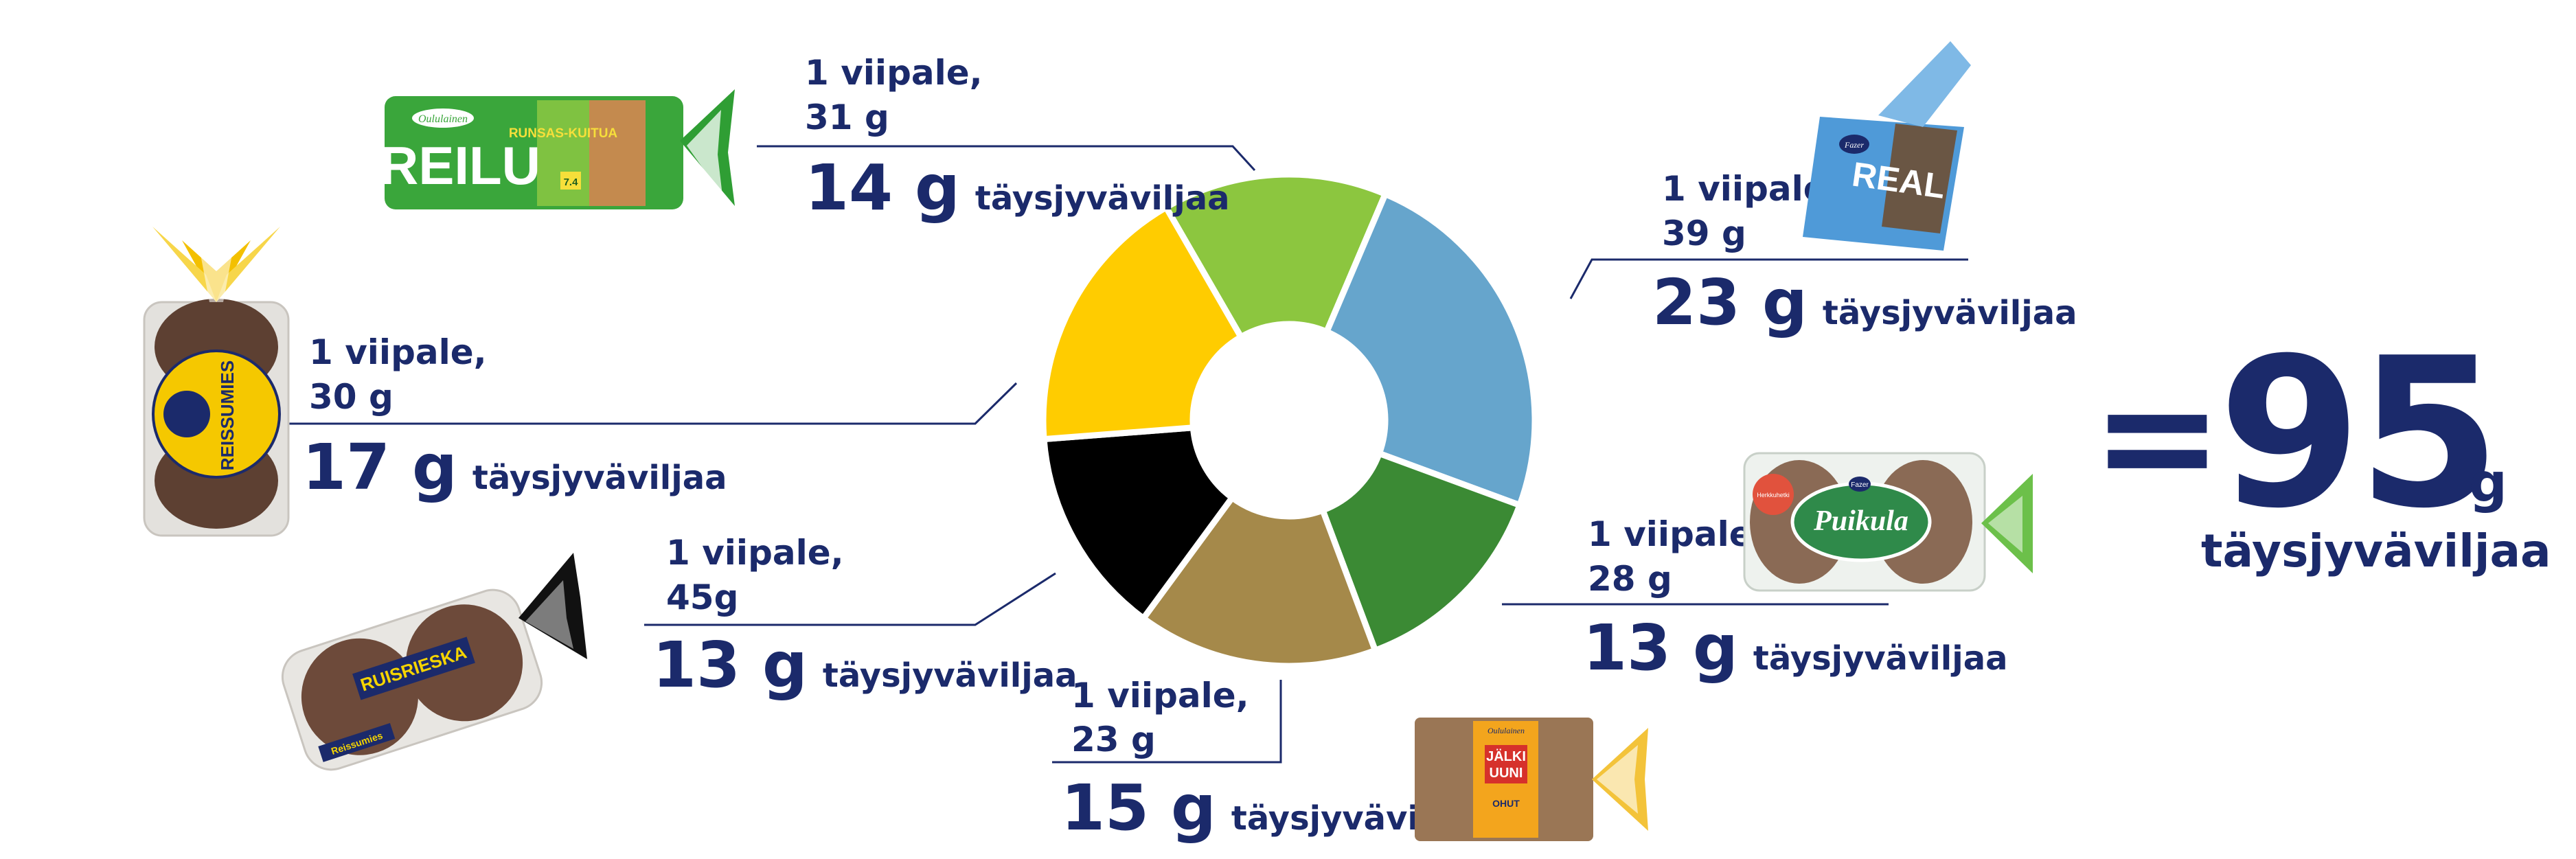 This screenshot has width=2576, height=859. Describe the element at coordinates (1006, 158) in the screenshot. I see `connector-reilu` at that location.